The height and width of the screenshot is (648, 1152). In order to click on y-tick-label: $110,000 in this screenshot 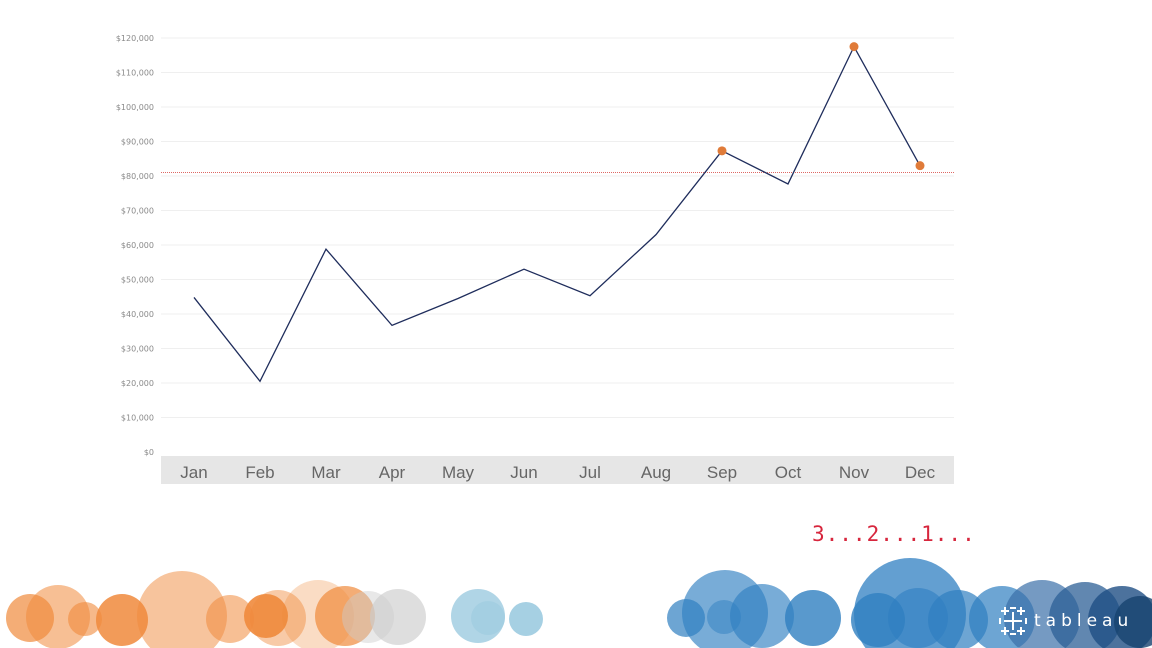, I will do `click(135, 73)`.